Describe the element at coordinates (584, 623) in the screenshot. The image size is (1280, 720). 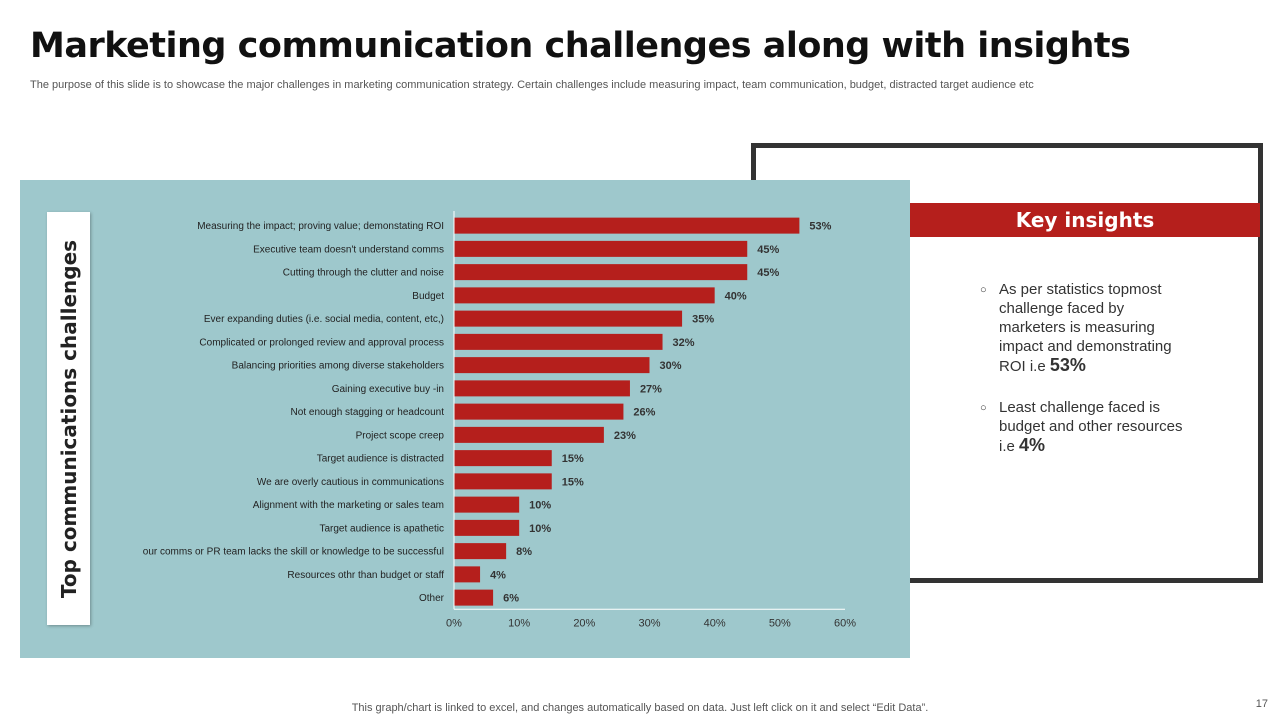
I see `x-tick-label: 20%` at that location.